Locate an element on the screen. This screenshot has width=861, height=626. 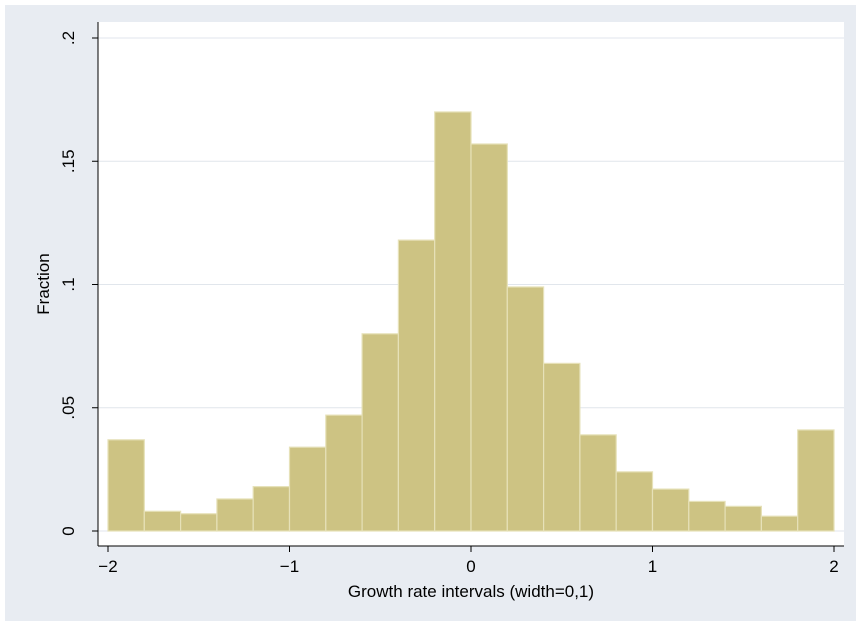
y-tick-label: .15 is located at coordinates (68, 161).